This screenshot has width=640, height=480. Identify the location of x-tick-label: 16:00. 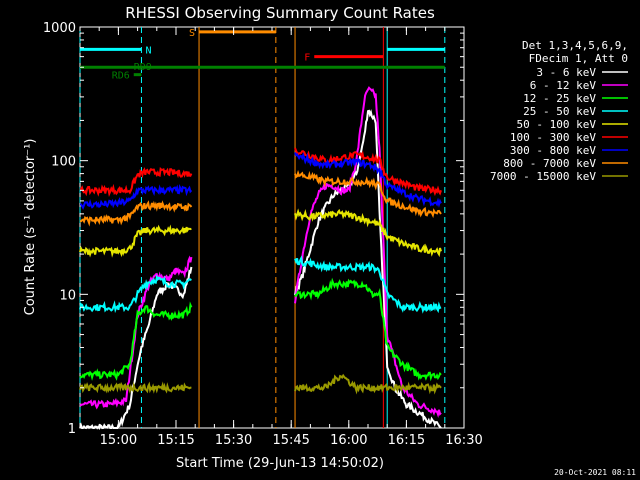
(348, 440).